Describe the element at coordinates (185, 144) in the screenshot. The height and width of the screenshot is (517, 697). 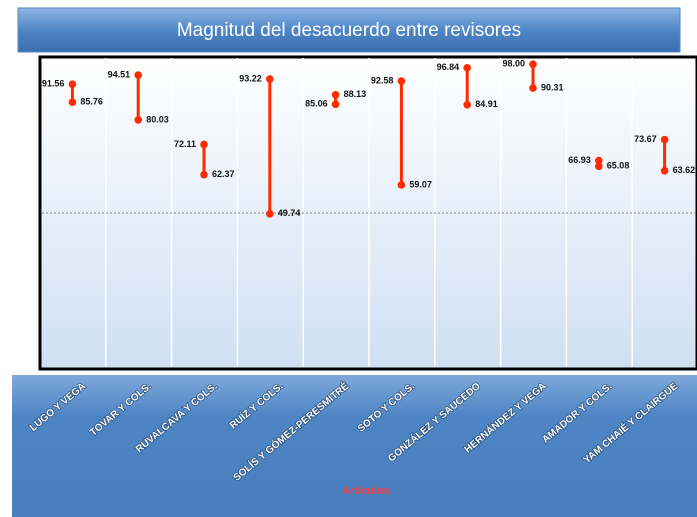
I see `value-label: 72.11` at that location.